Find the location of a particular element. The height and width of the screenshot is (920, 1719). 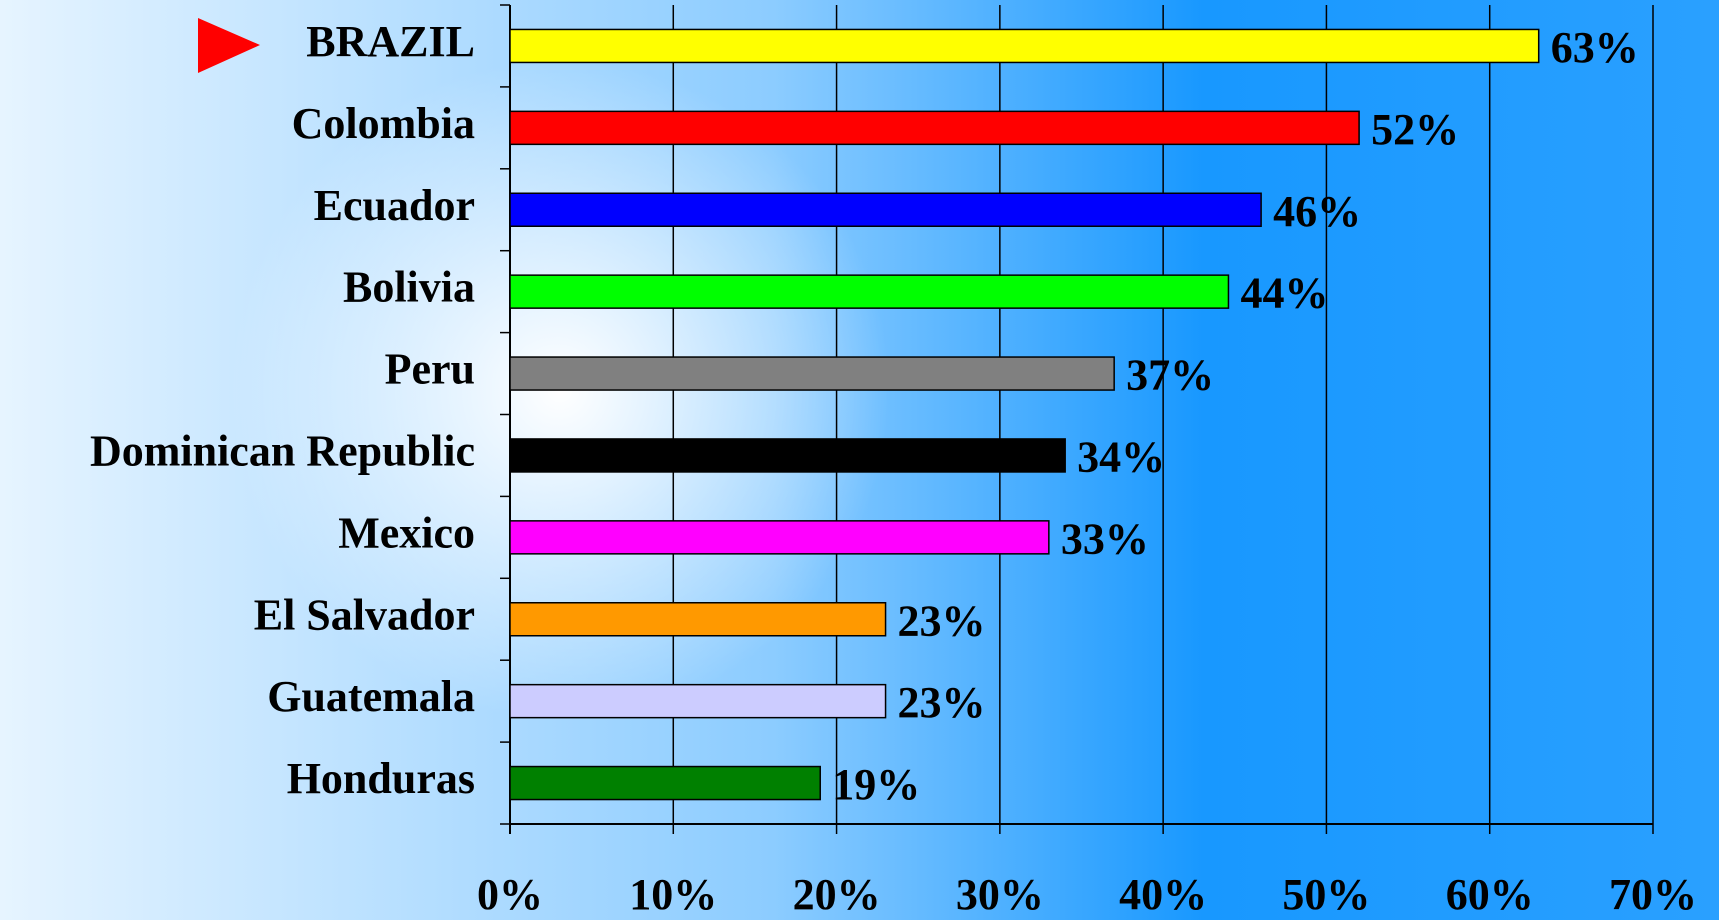

y-tick-label: Ecuador is located at coordinates (394, 205).